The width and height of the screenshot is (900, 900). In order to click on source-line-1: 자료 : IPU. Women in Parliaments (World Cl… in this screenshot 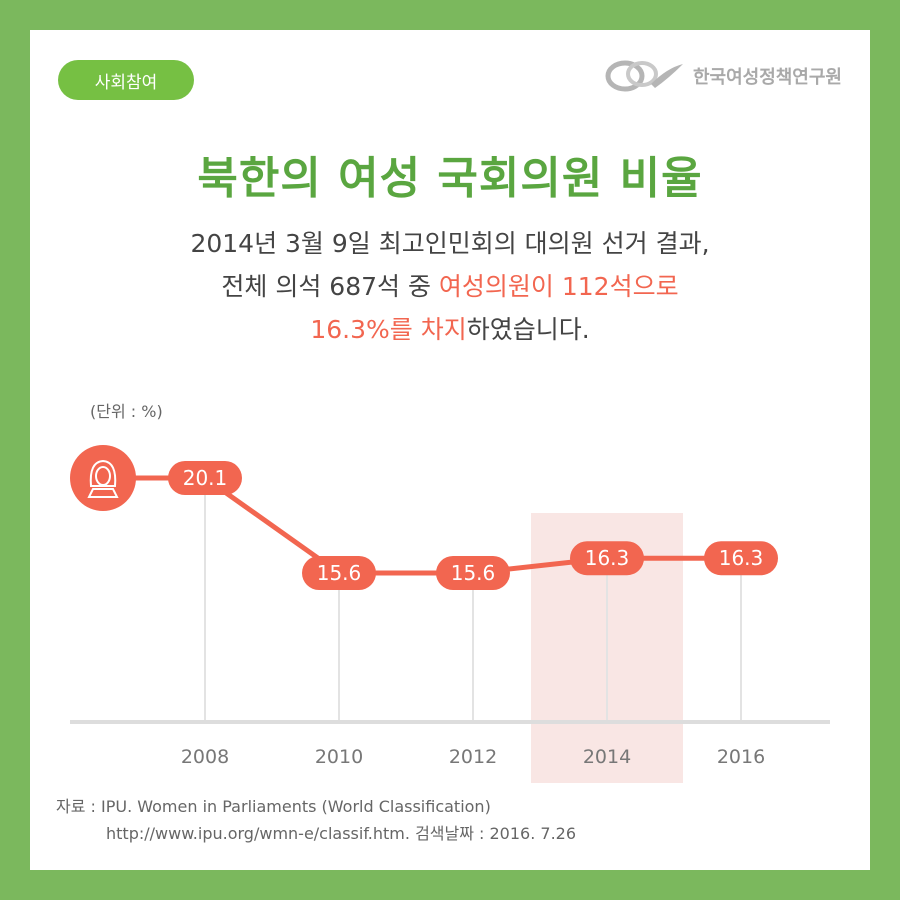, I will do `click(273, 806)`.